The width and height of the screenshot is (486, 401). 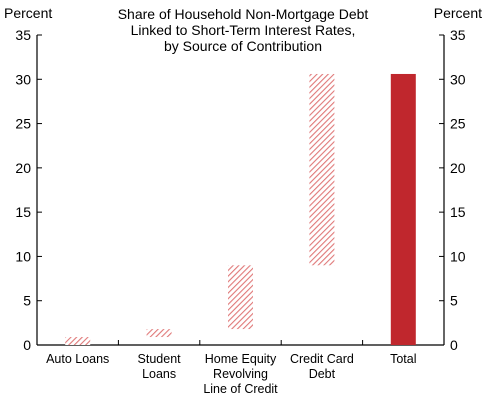 I want to click on chart-title-line: by Source of Contribution, so click(x=243, y=46).